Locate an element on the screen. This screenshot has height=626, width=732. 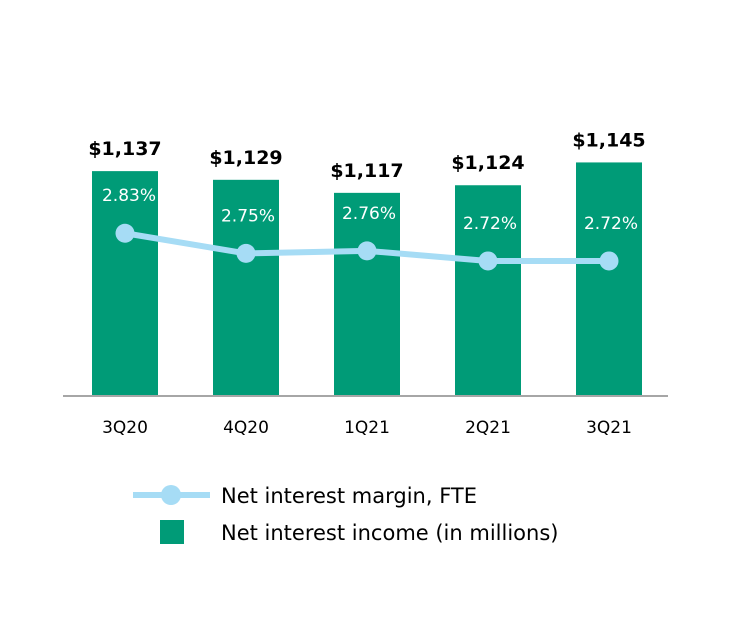
margin-value-label: 2.83% is located at coordinates (129, 196).